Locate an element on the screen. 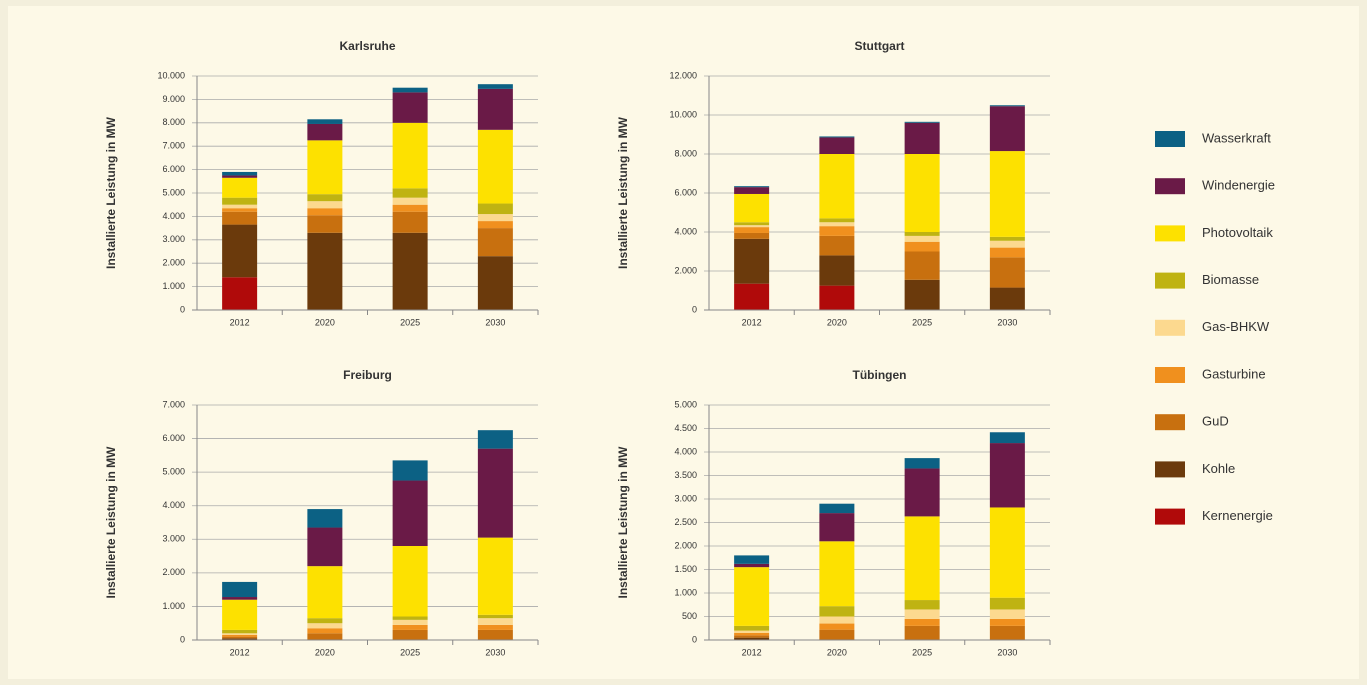 This screenshot has height=685, width=1367. legend-label: Biomasse is located at coordinates (1230, 279).